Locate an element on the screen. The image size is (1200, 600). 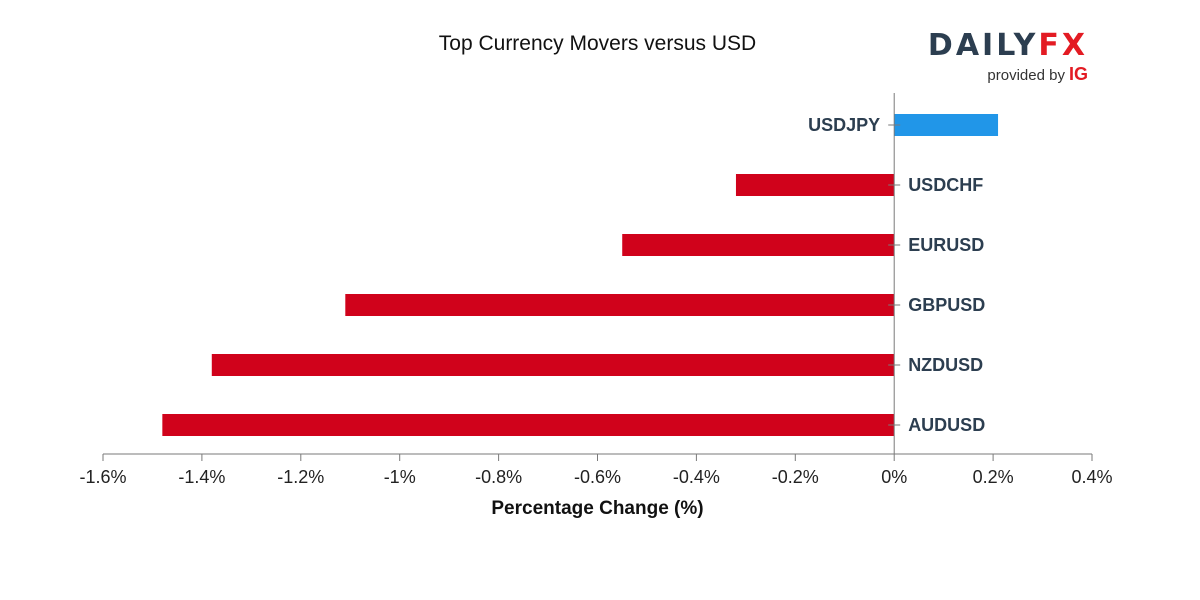
x-tick-label: -0.8% is located at coordinates (498, 477).